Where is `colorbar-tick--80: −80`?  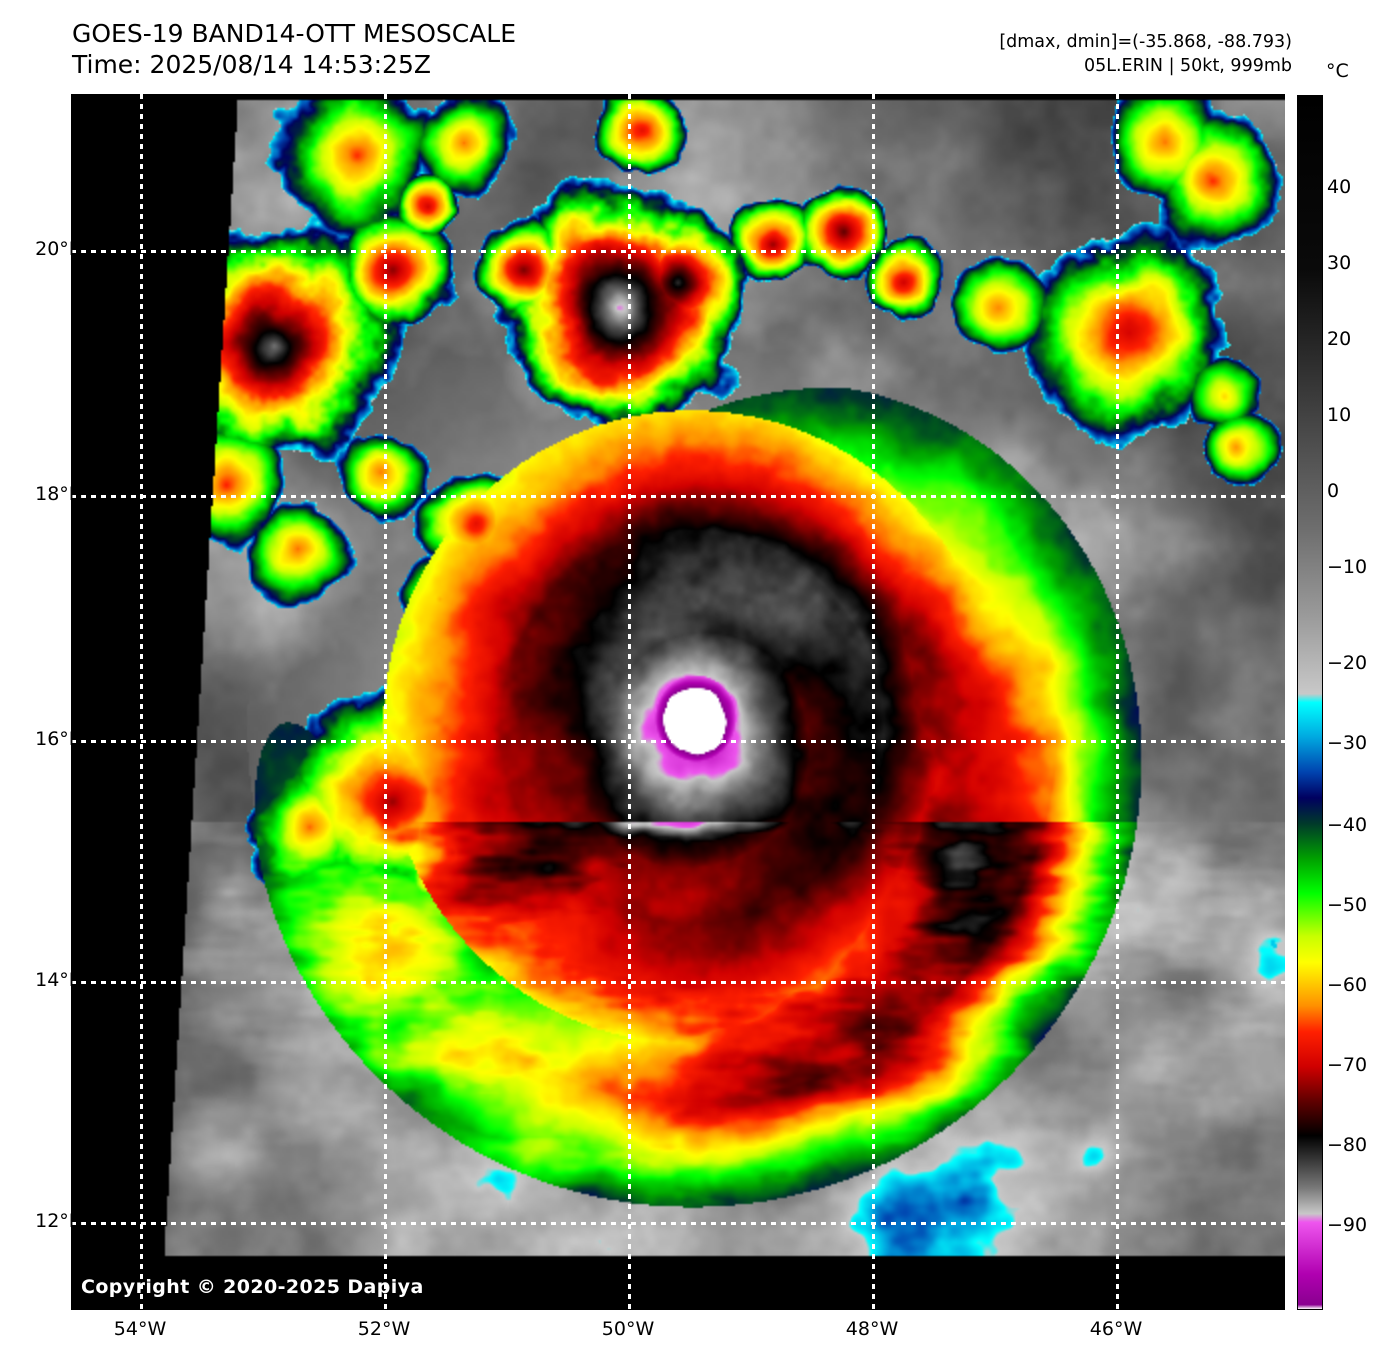 colorbar-tick--80: −80 is located at coordinates (1347, 1145).